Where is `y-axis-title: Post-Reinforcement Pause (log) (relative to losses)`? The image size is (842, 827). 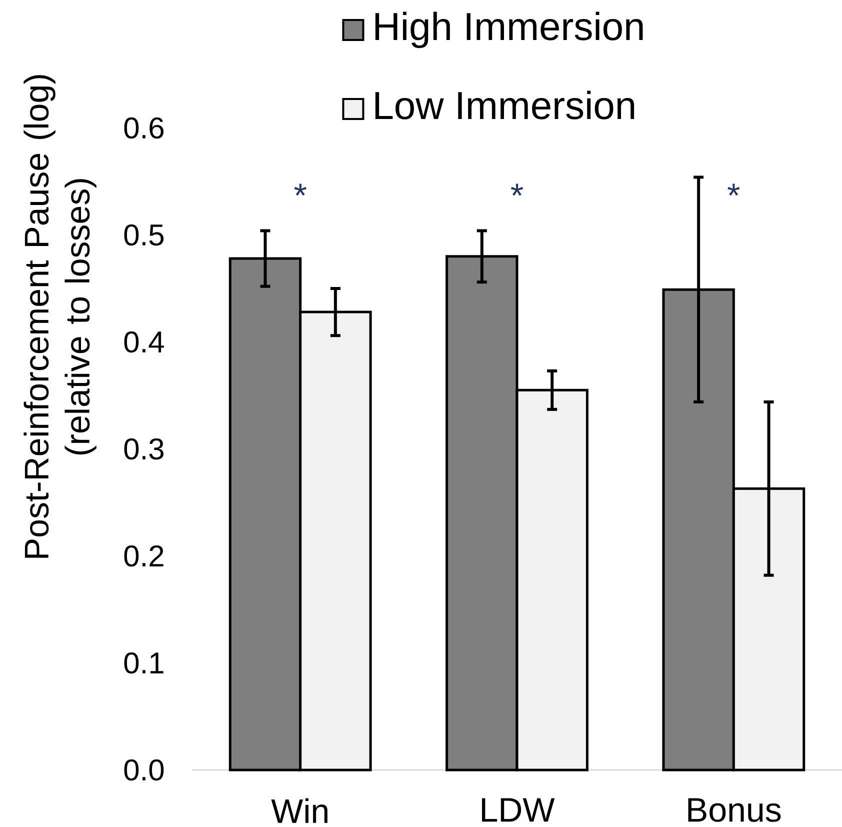 y-axis-title: Post-Reinforcement Pause (log) (relative to losses) is located at coordinates (60, 316).